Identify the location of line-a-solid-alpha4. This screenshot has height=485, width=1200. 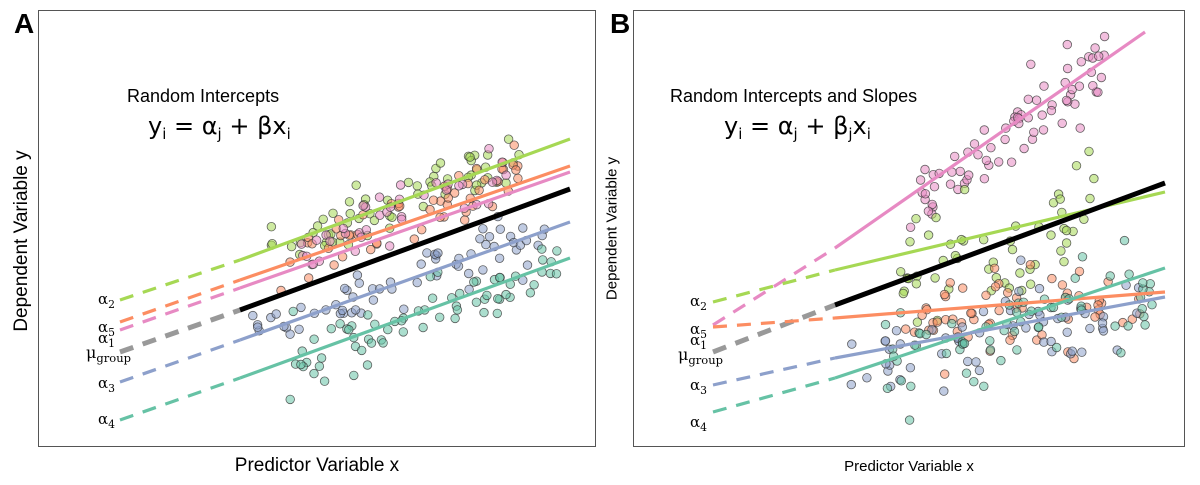
(405, 318).